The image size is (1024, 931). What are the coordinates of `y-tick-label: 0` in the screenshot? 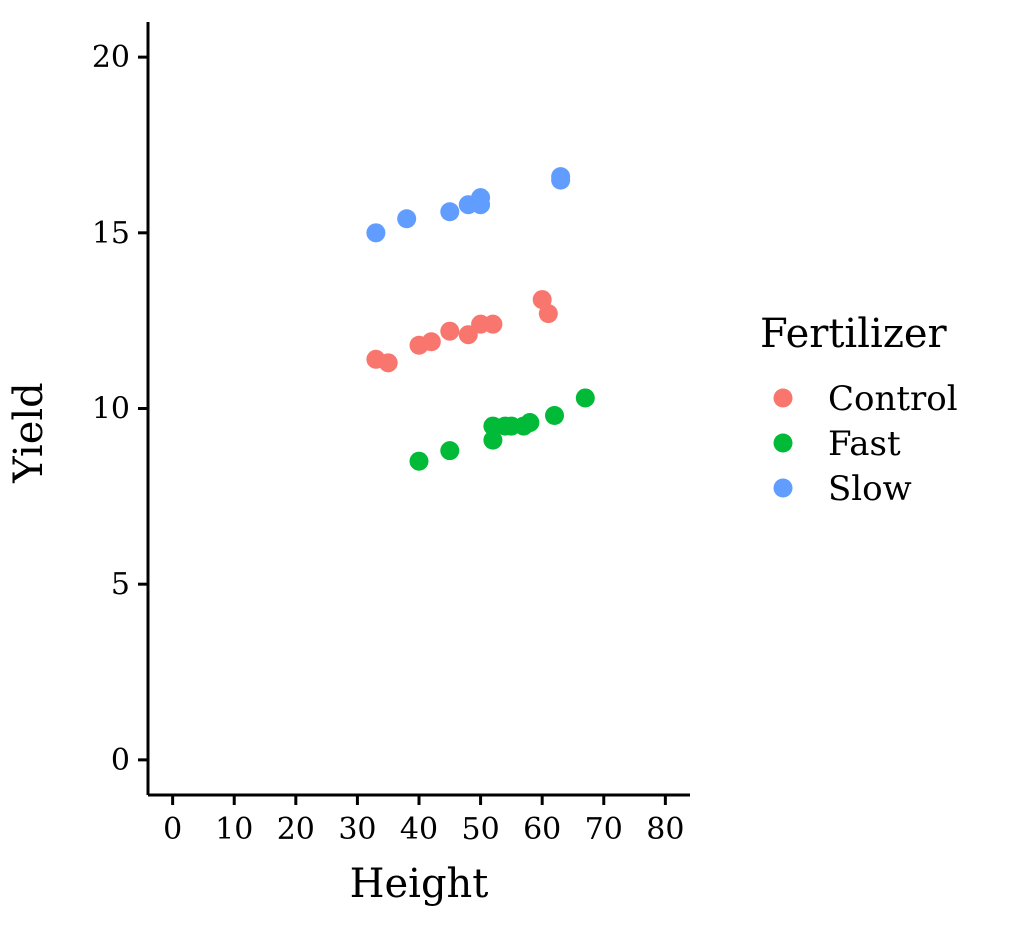 It's located at (120, 760).